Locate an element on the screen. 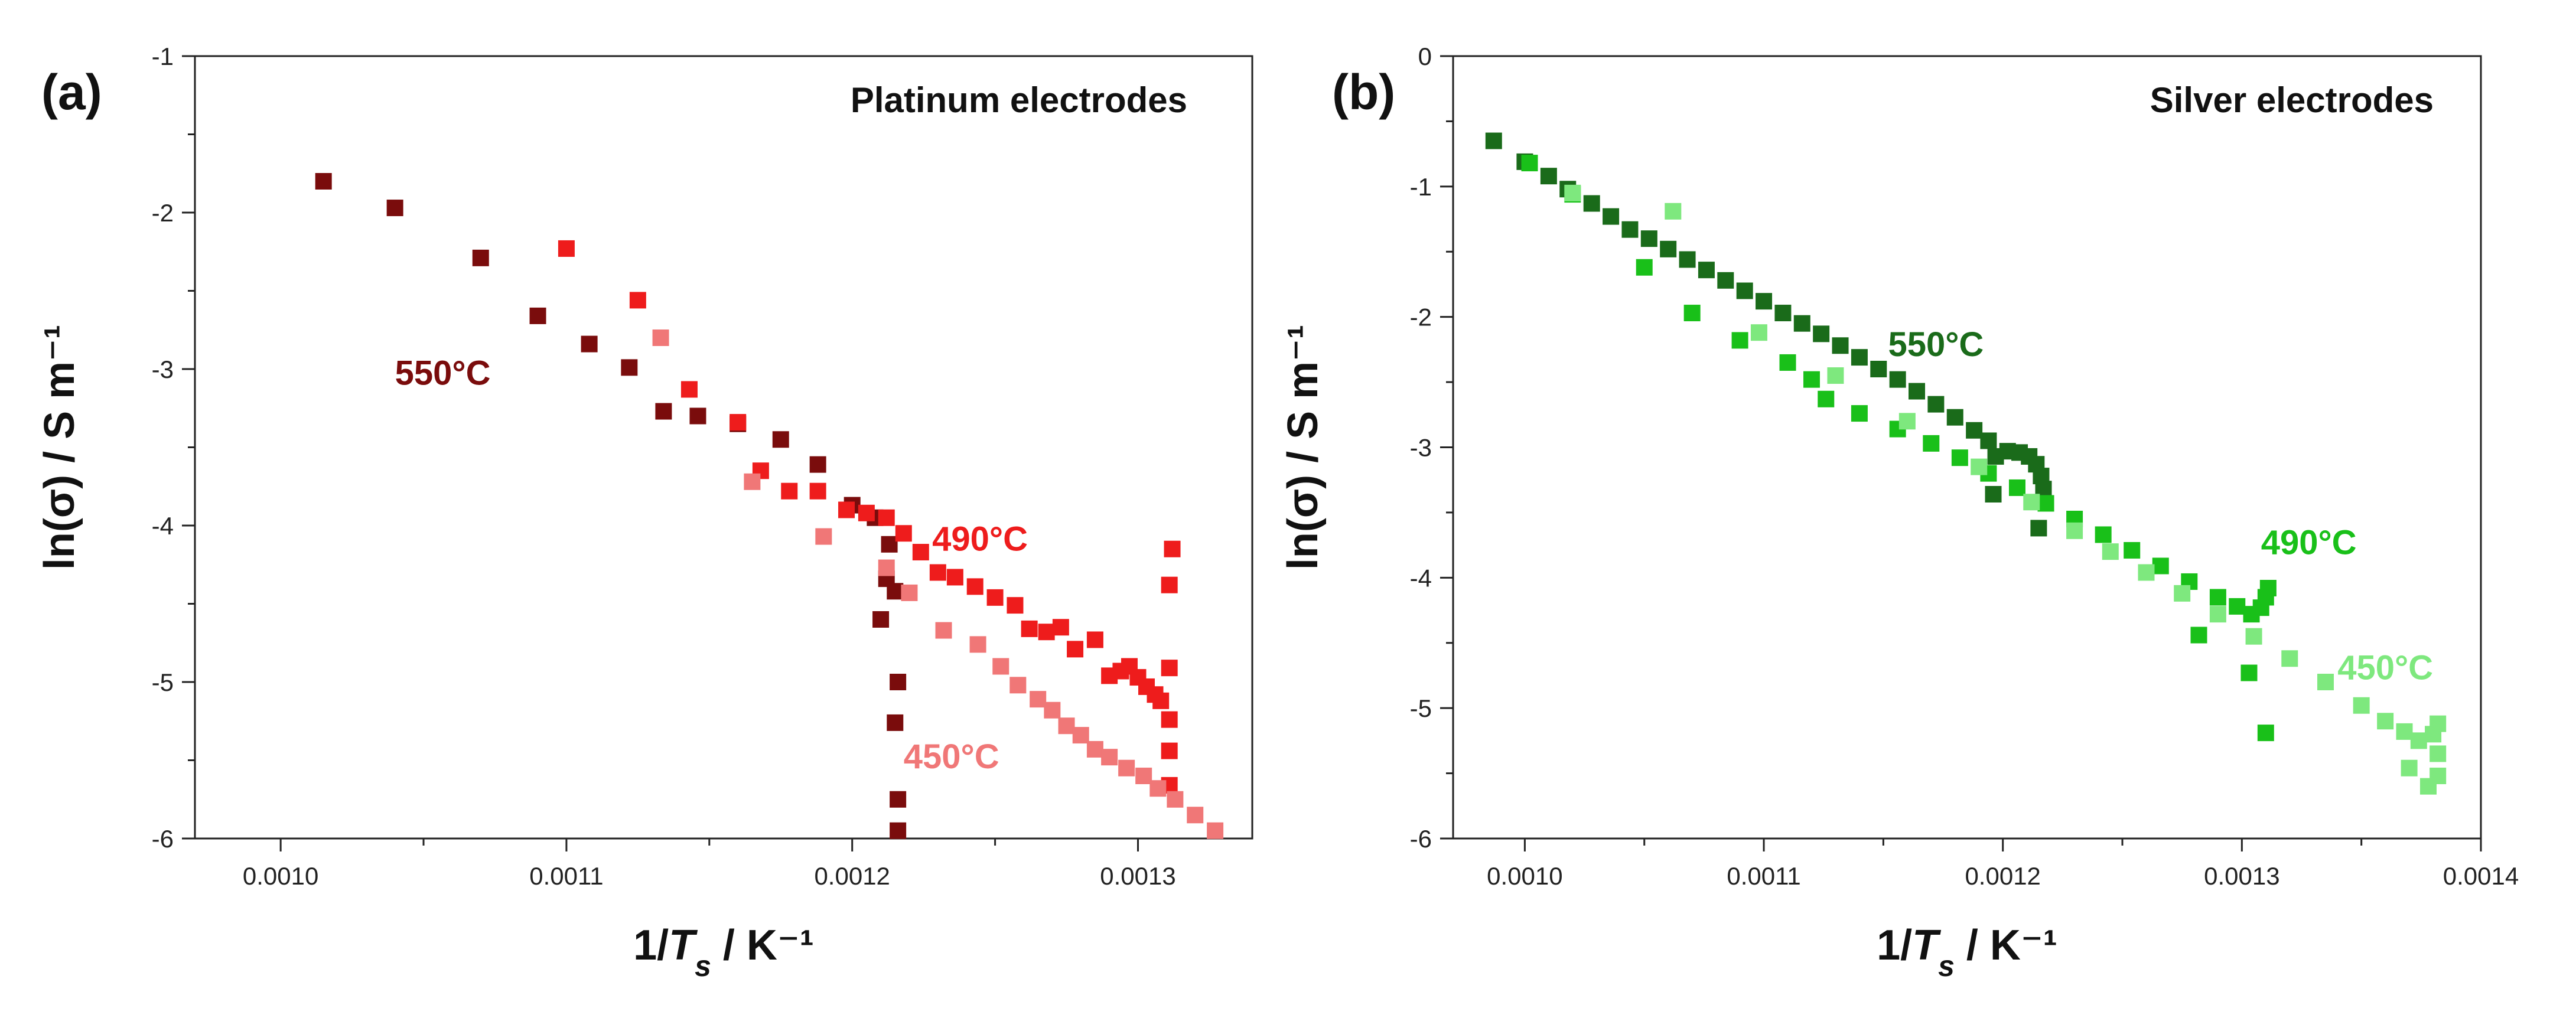  x-axis-title: 1/Ts / K⁻¹ is located at coordinates (1967, 953).